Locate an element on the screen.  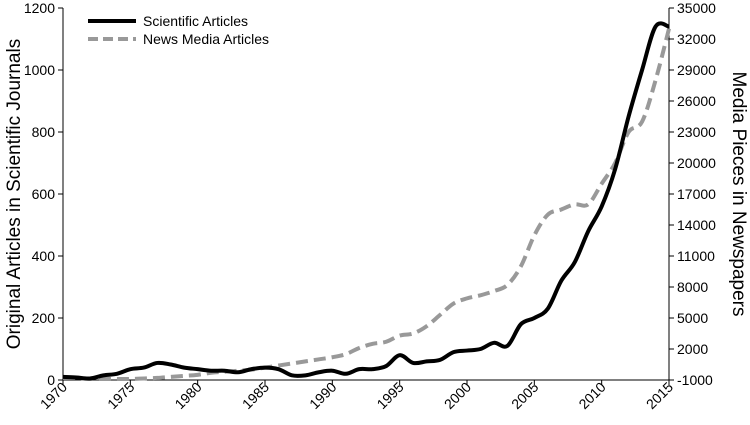
x-axis-ticks: 1970 1975 1980 1985 1990 1995 2000 2005 2010 2015 is located at coordinates (356, 395).